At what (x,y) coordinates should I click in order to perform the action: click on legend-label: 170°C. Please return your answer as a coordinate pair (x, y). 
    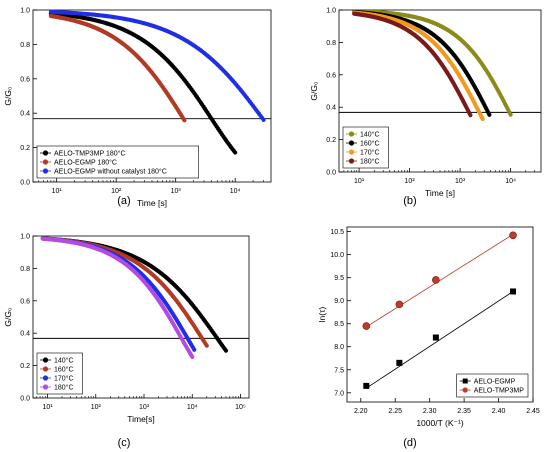
    Looking at the image, I should click on (64, 379).